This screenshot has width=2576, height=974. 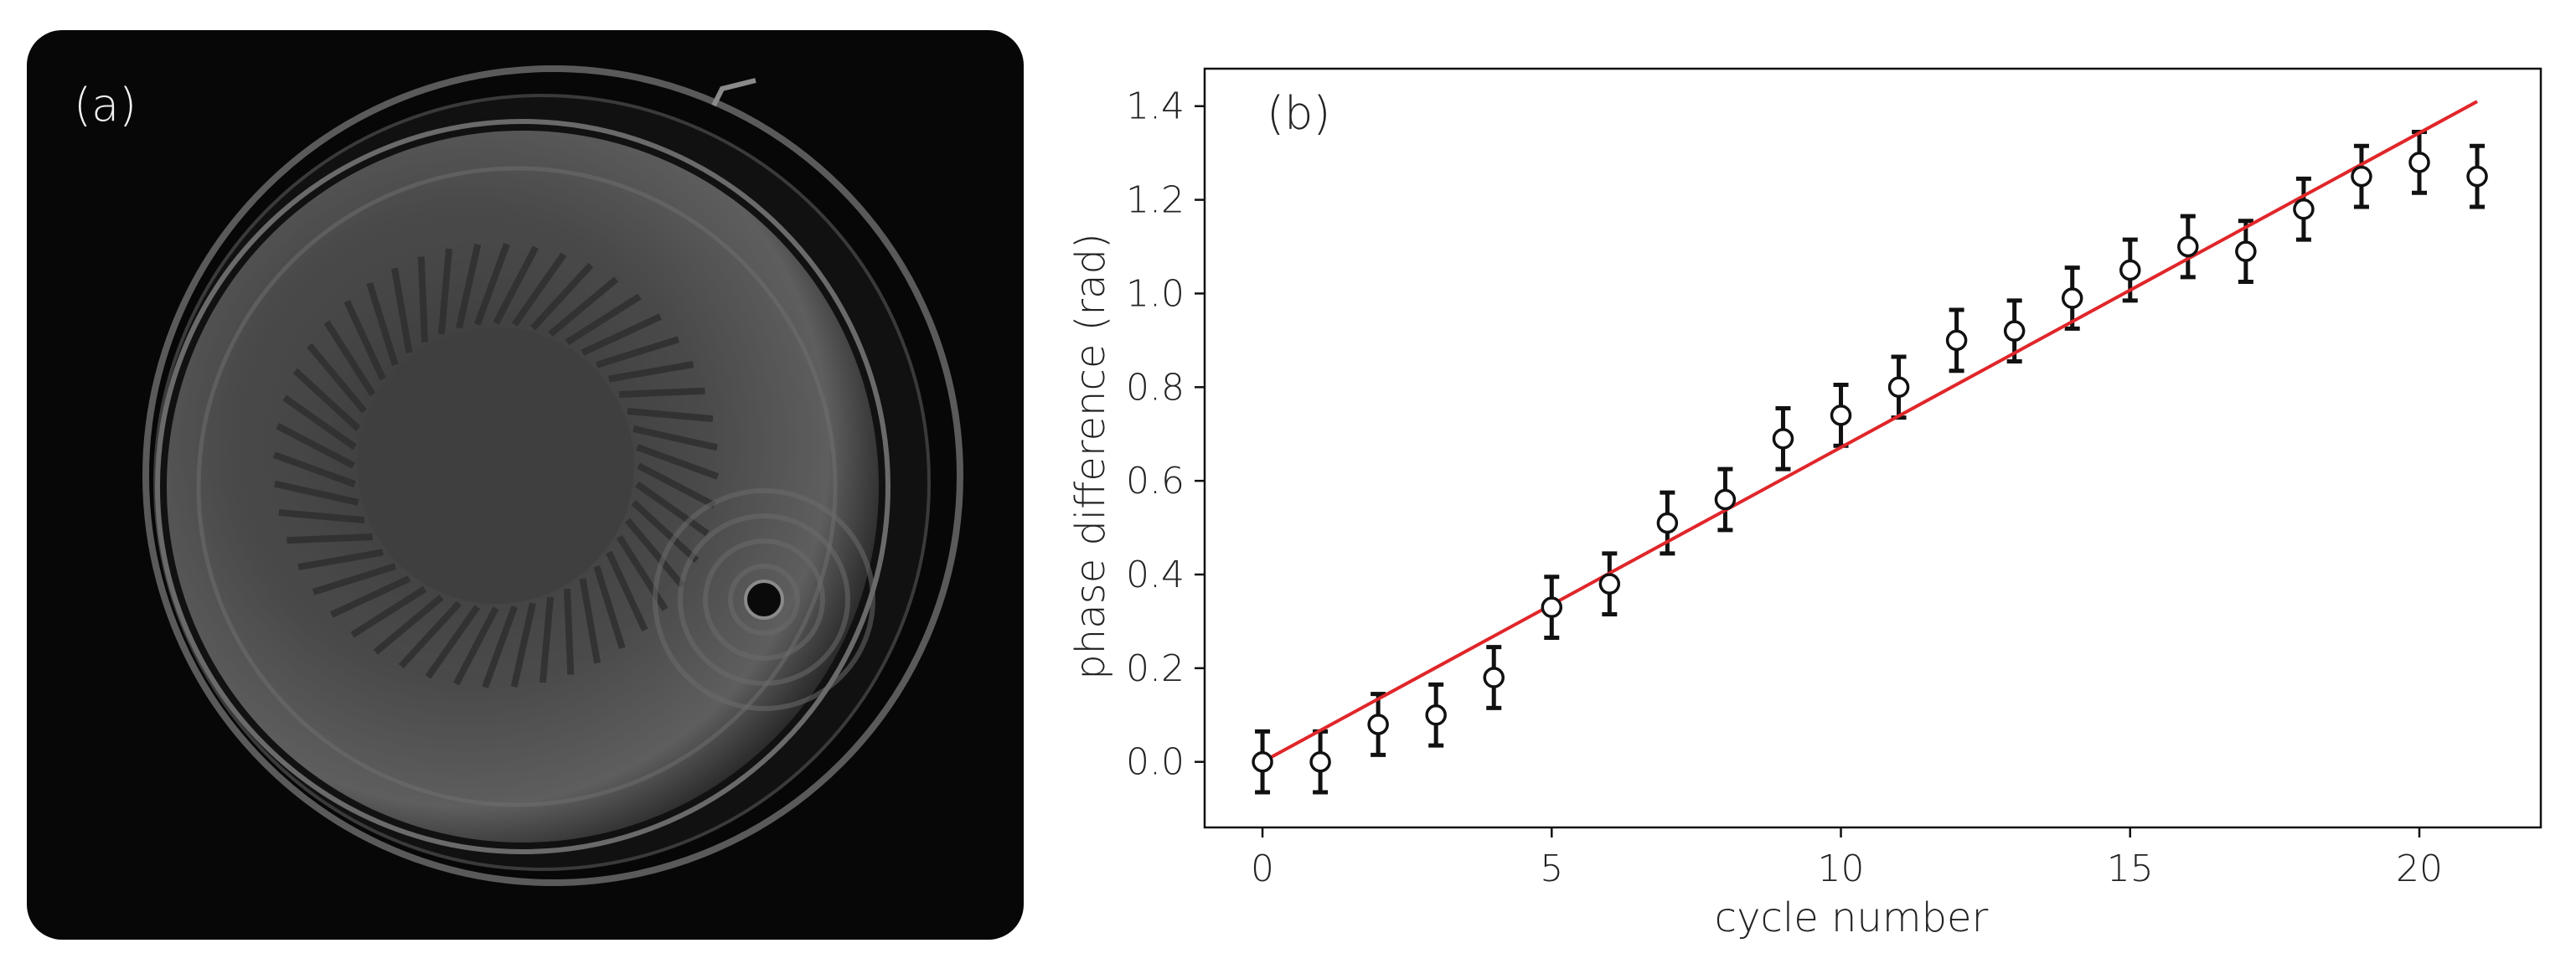 What do you see at coordinates (1155, 668) in the screenshot?
I see `y-tick-label: 0.2` at bounding box center [1155, 668].